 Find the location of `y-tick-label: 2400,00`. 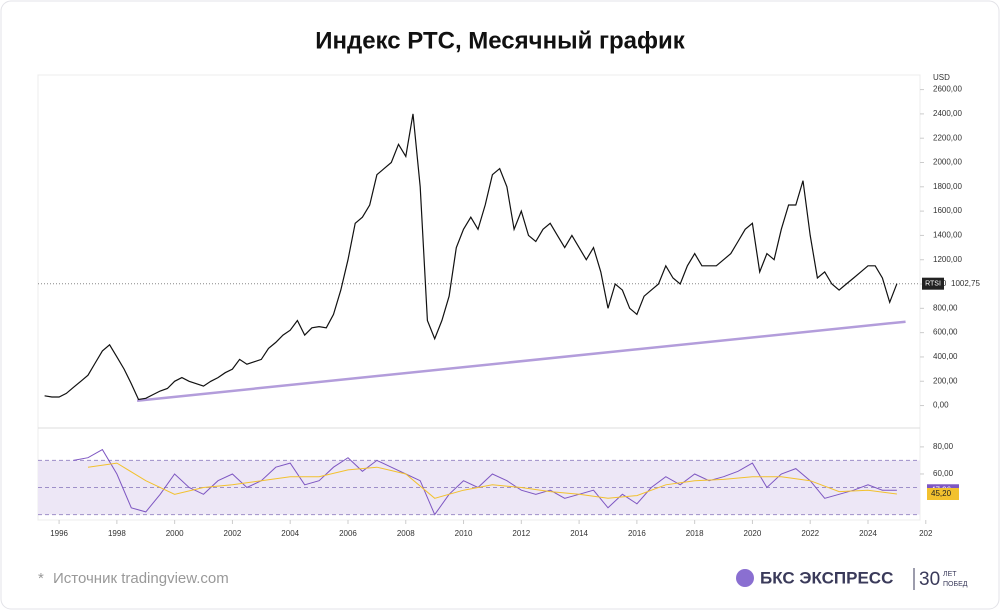

y-tick-label: 2400,00 is located at coordinates (947, 113).